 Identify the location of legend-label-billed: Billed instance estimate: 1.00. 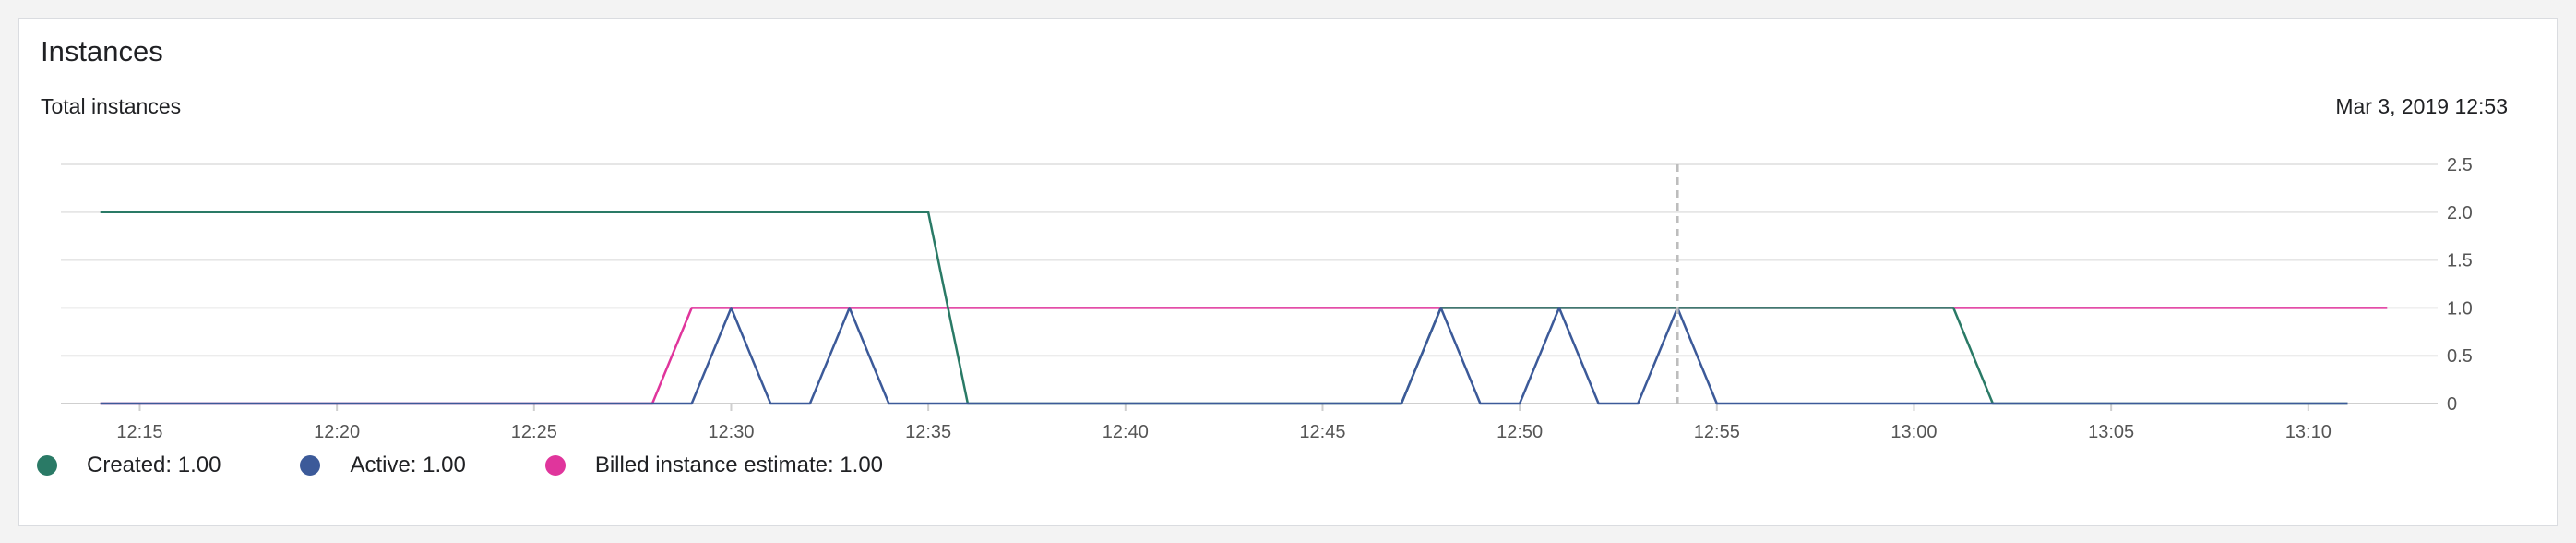
(739, 464).